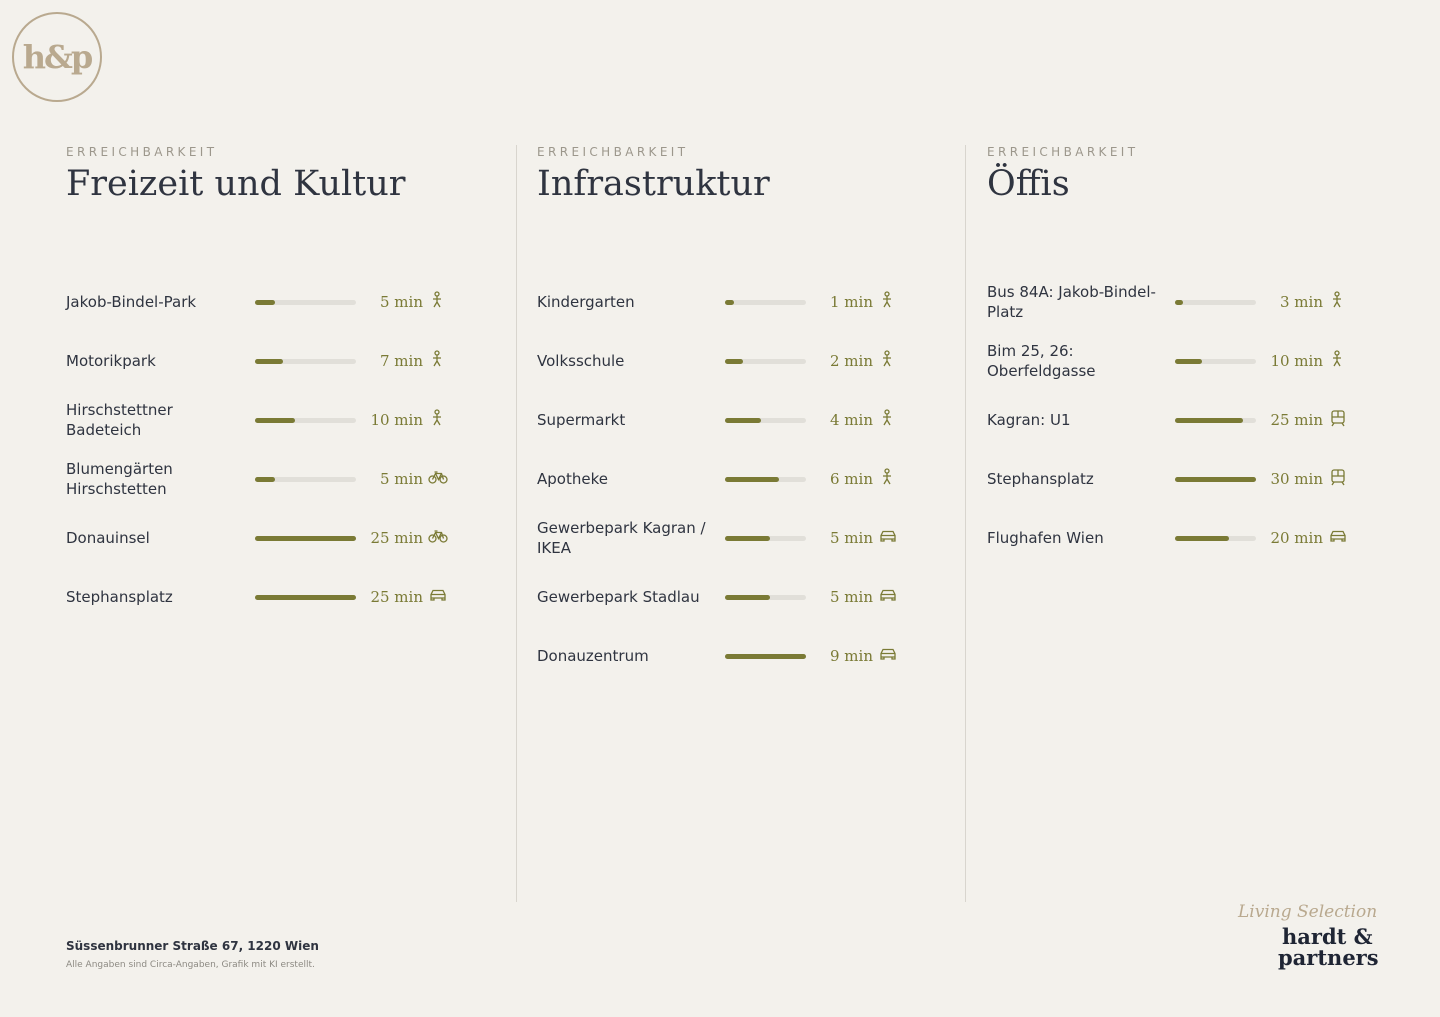 Image resolution: width=1440 pixels, height=1017 pixels. I want to click on destination: Bus 84A: Jakob-Bindel-Platz, so click(1071, 302).